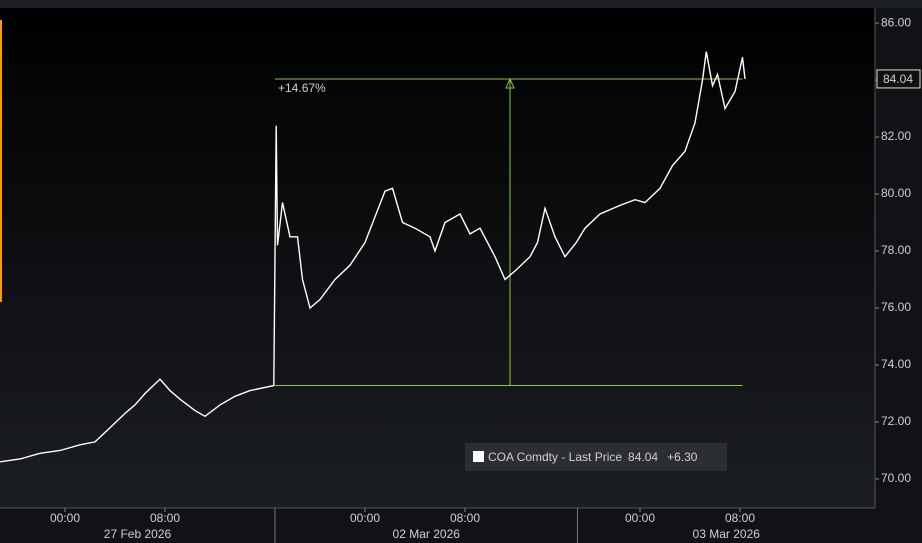  What do you see at coordinates (427, 534) in the screenshot?
I see `x-group-label: 02 Mar 2026` at bounding box center [427, 534].